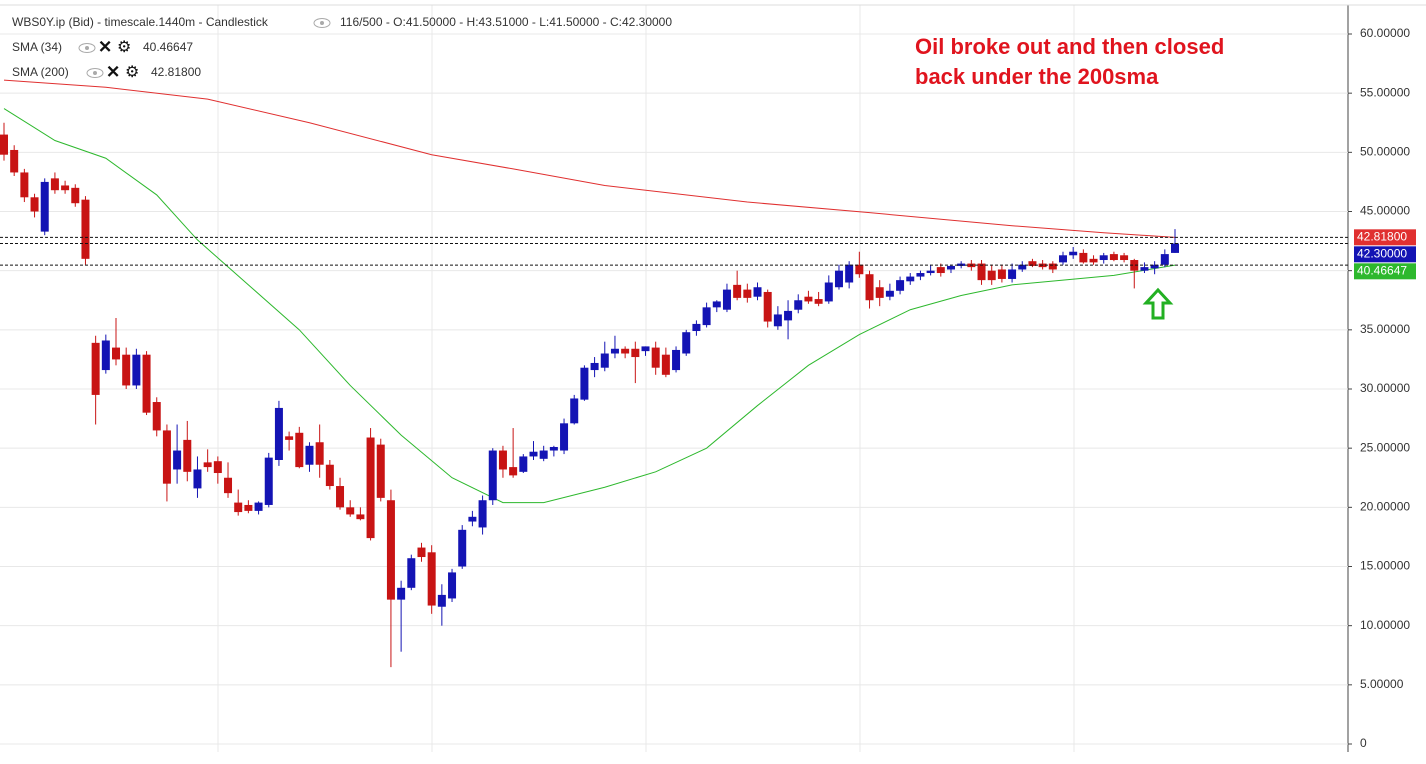 The image size is (1426, 764). What do you see at coordinates (1385, 152) in the screenshot?
I see `y-tick-label: 50.00000` at bounding box center [1385, 152].